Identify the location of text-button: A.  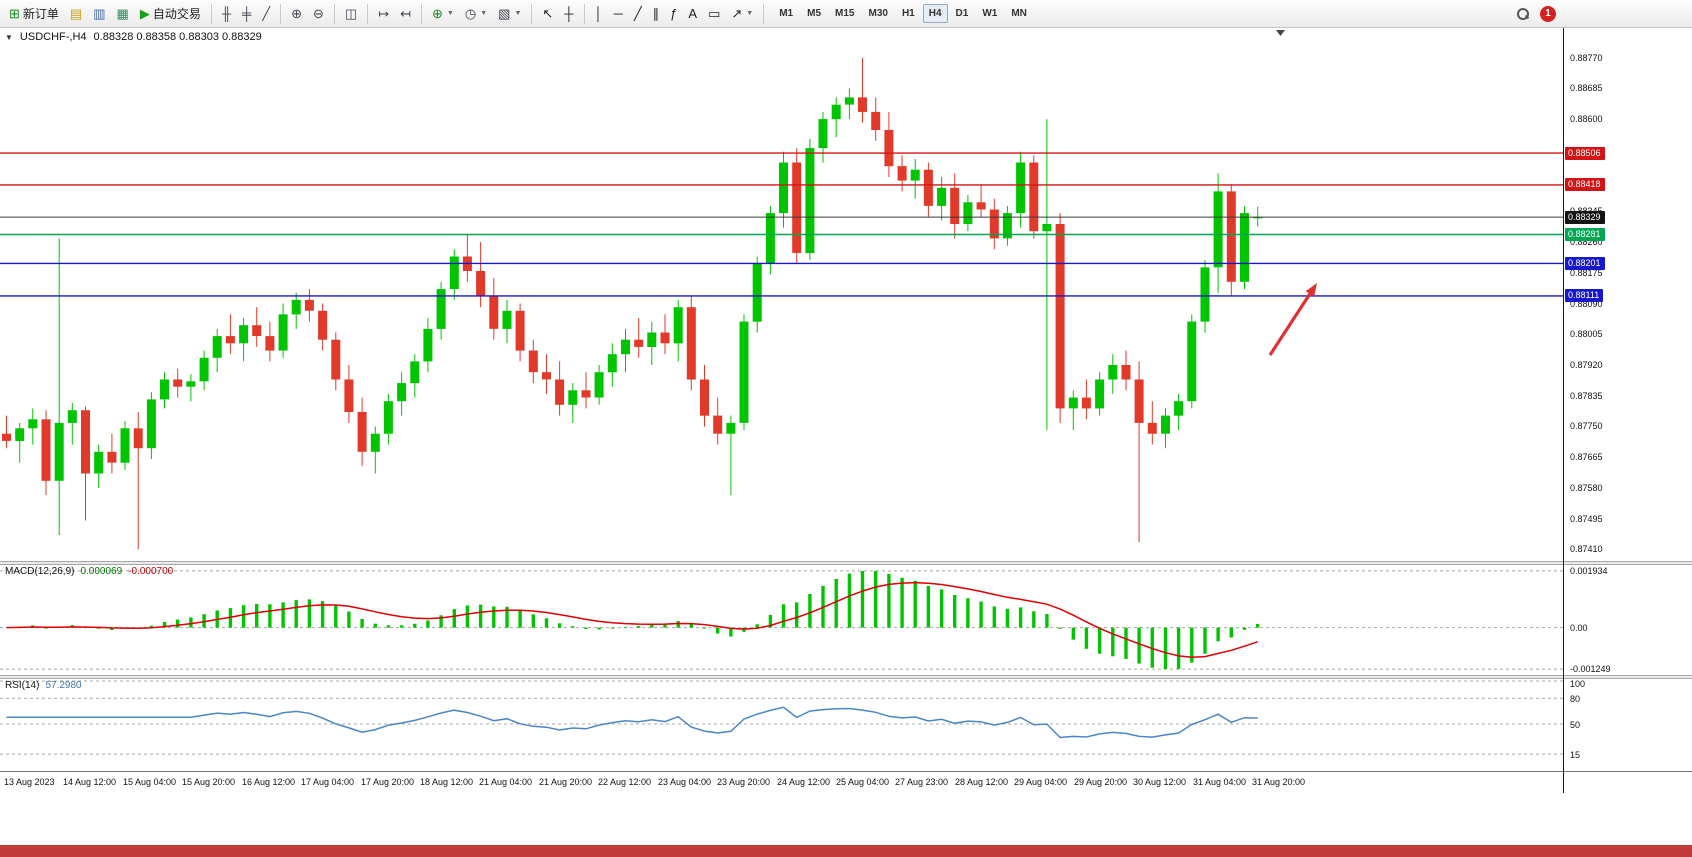
(692, 14).